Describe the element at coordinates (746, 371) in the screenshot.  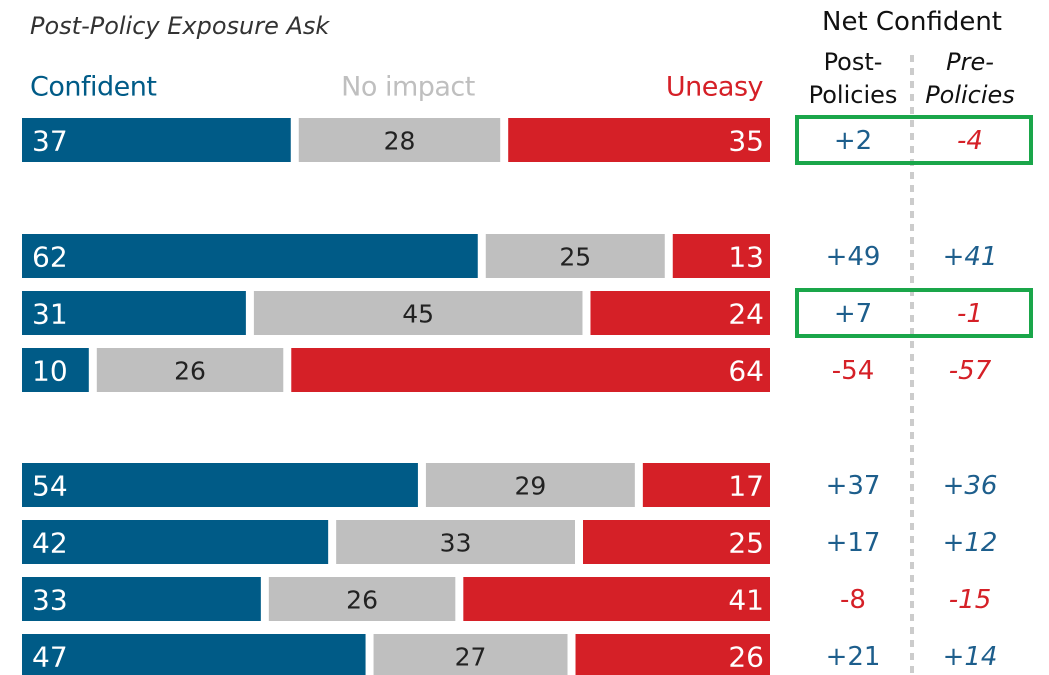
I see `data-label: 64` at that location.